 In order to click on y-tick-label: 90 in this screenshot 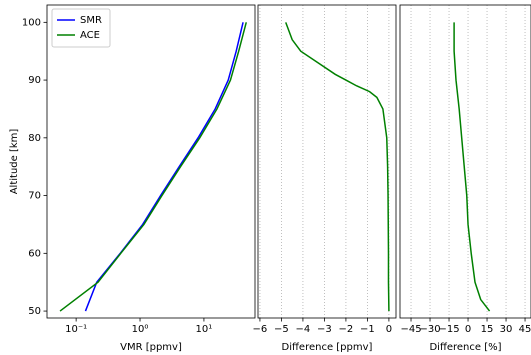, I will do `click(34, 80)`.